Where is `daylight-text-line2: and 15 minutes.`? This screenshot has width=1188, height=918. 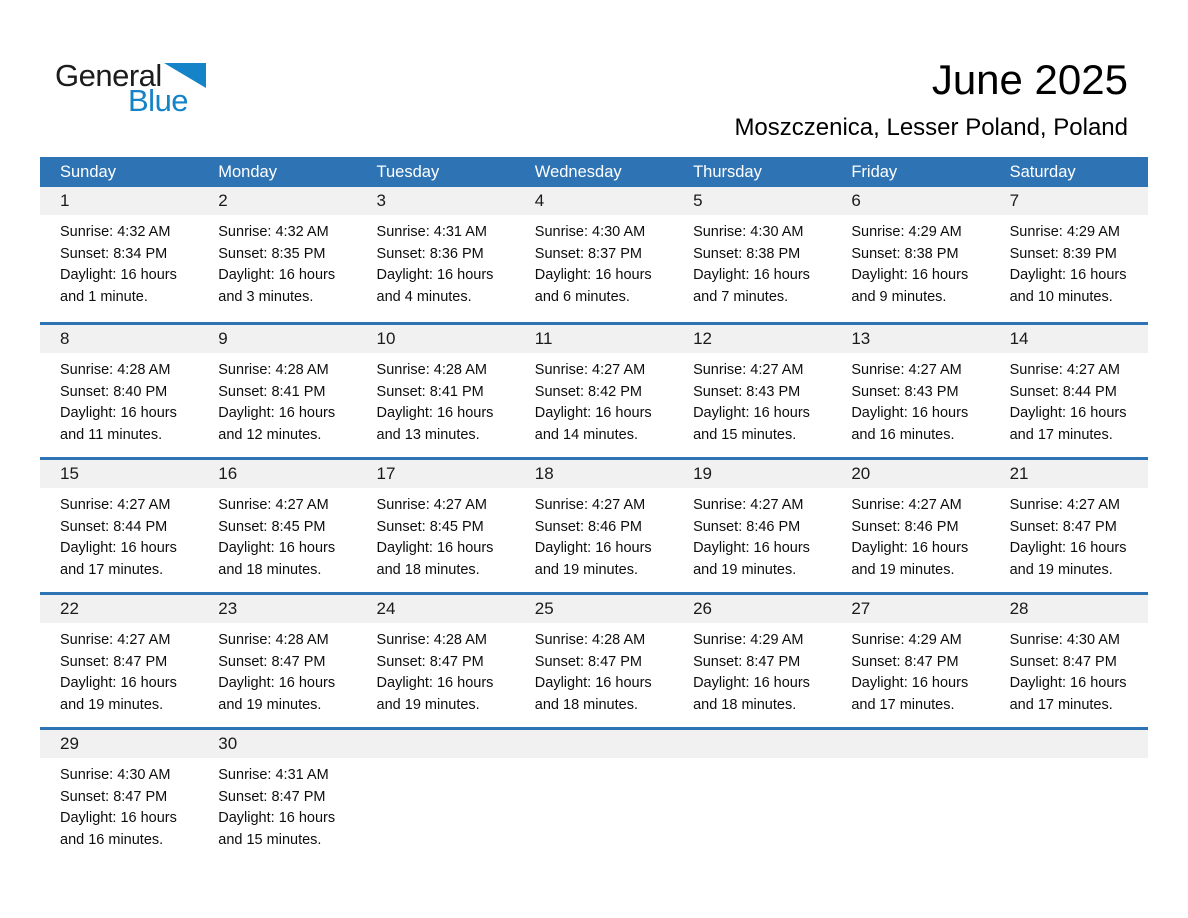 daylight-text-line2: and 15 minutes. is located at coordinates (745, 434).